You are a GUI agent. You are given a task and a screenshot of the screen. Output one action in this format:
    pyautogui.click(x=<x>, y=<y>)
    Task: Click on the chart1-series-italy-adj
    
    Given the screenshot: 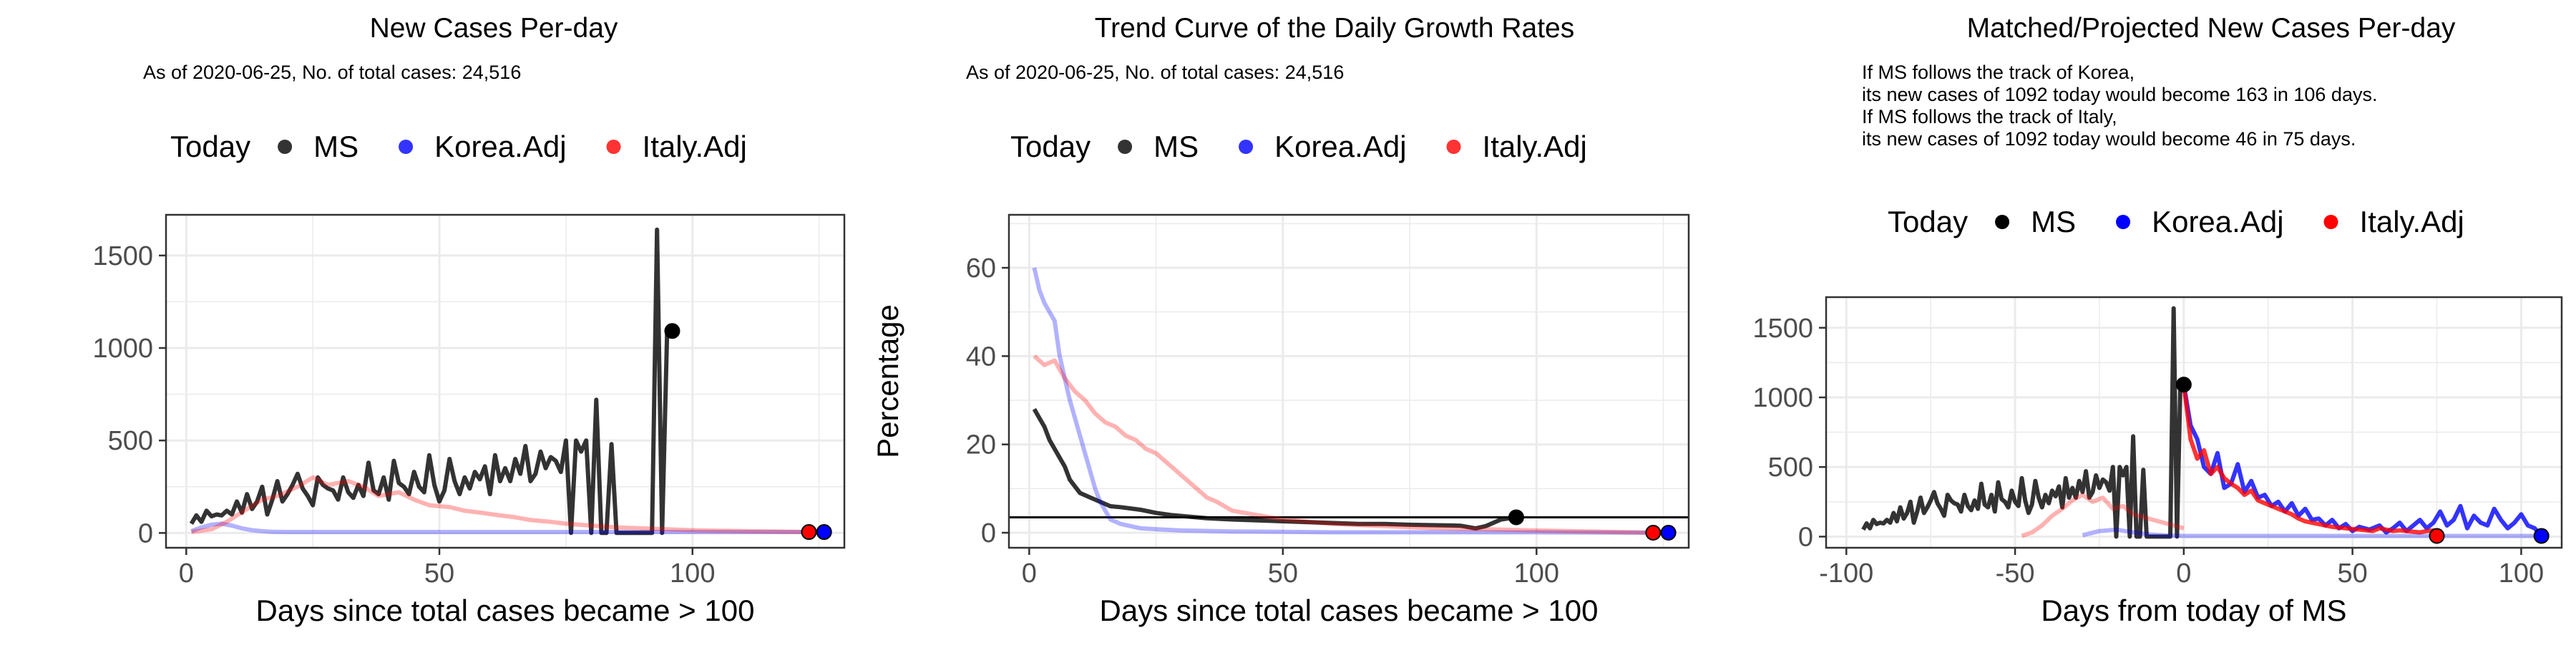 What is the action you would take?
    pyautogui.click(x=500, y=504)
    